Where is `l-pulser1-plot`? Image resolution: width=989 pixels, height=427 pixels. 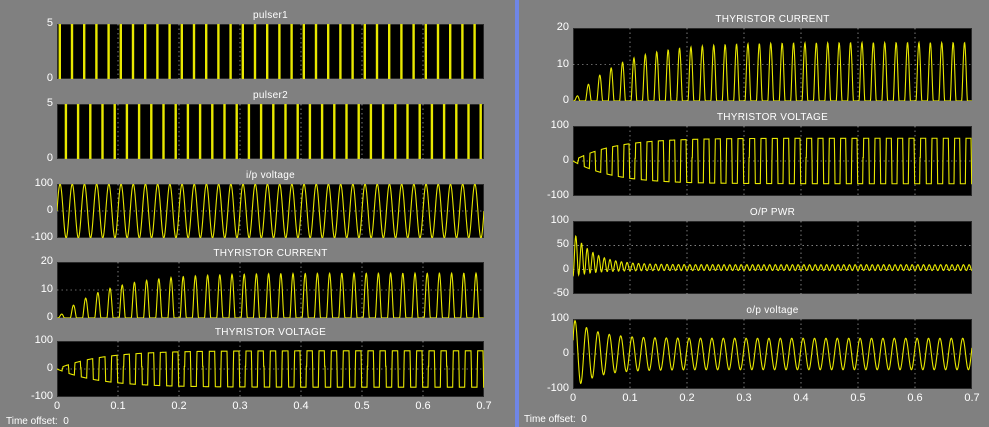 l-pulser1-plot is located at coordinates (267, 51).